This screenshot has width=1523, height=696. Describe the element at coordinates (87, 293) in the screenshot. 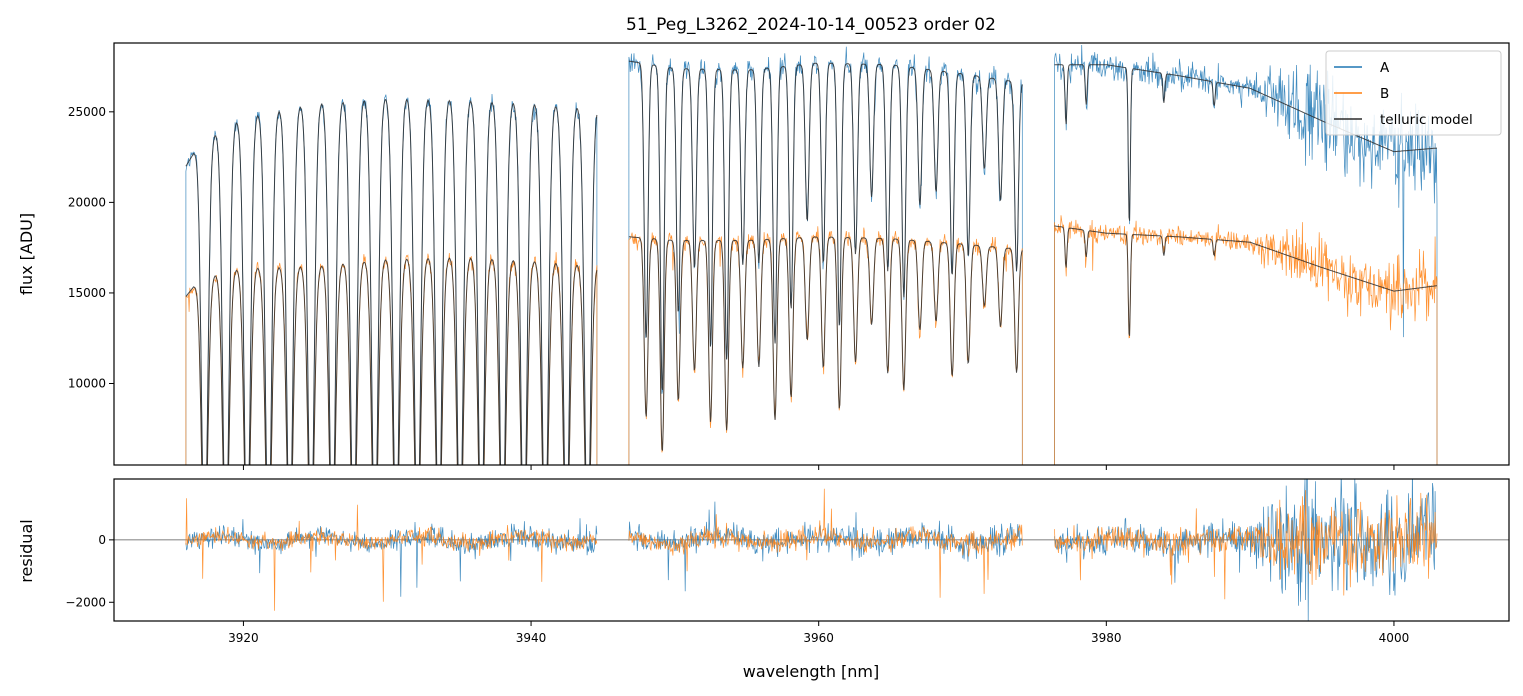

I see `y-tick-label: 15000` at that location.